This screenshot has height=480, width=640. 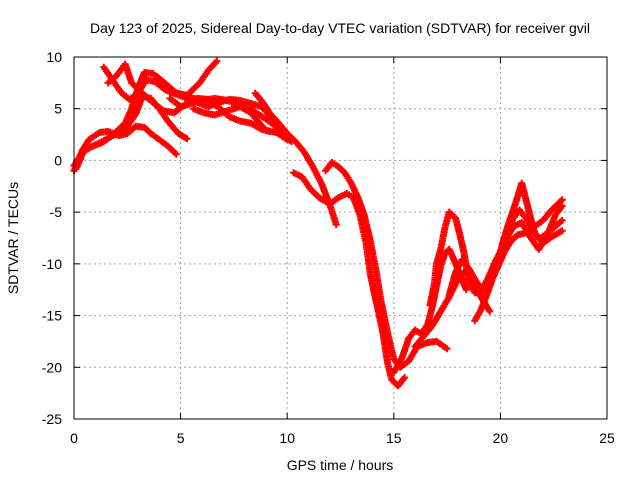 What do you see at coordinates (13, 238) in the screenshot?
I see `y-axis-label: SDTVAR / TECUs` at bounding box center [13, 238].